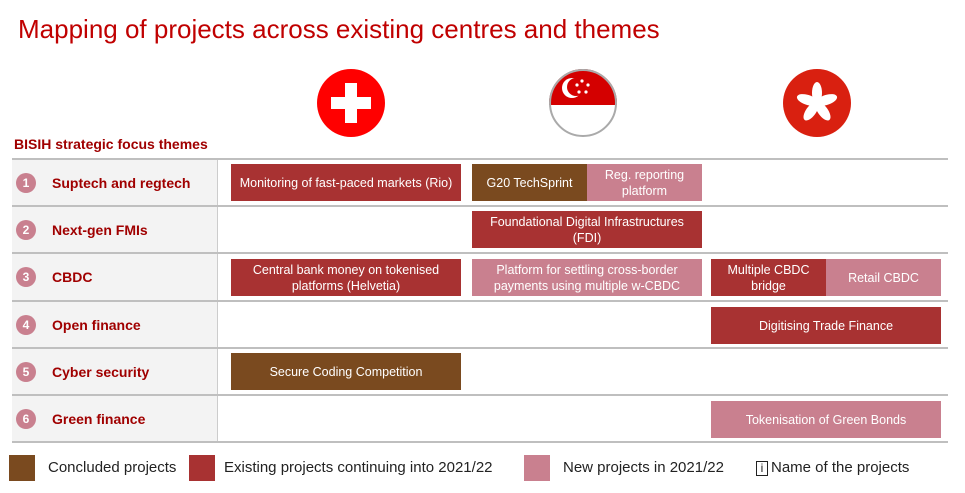  Describe the element at coordinates (26, 372) in the screenshot. I see `theme-number: 5` at that location.